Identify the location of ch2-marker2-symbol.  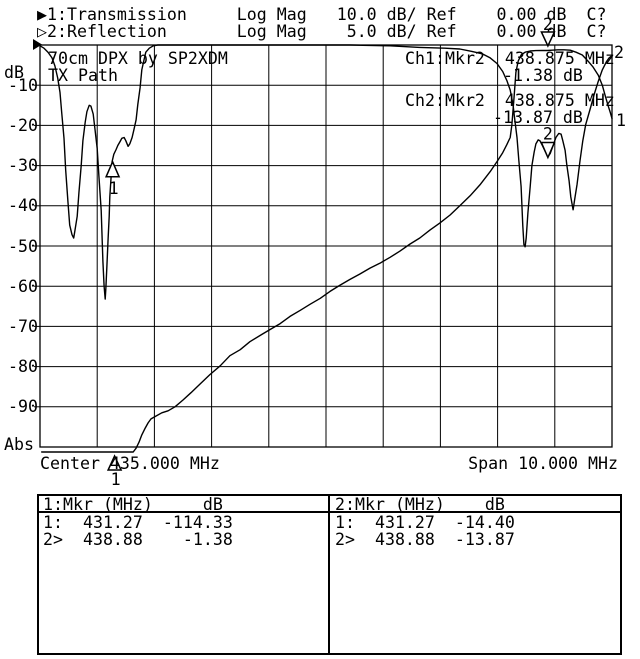
(548, 150).